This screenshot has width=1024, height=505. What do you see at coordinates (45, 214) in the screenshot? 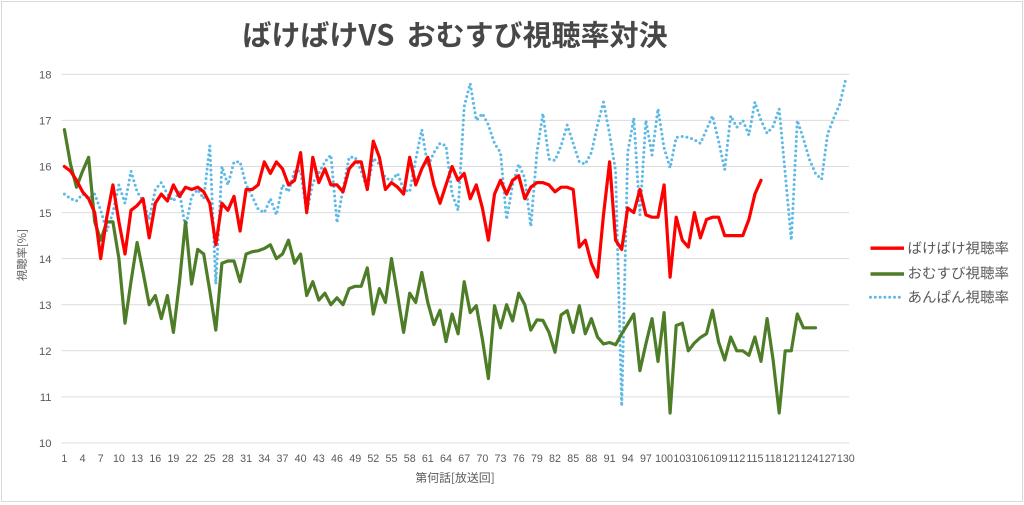
I see `svg-text: 15` at bounding box center [45, 214].